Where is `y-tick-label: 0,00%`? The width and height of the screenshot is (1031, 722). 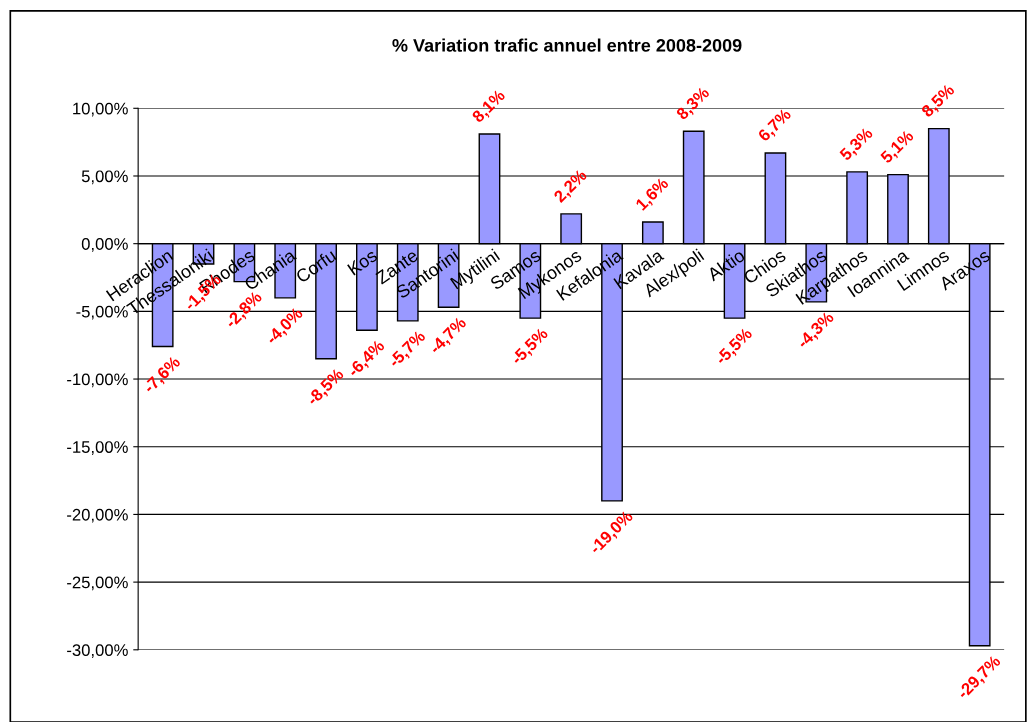
y-tick-label: 0,00% is located at coordinates (104, 245).